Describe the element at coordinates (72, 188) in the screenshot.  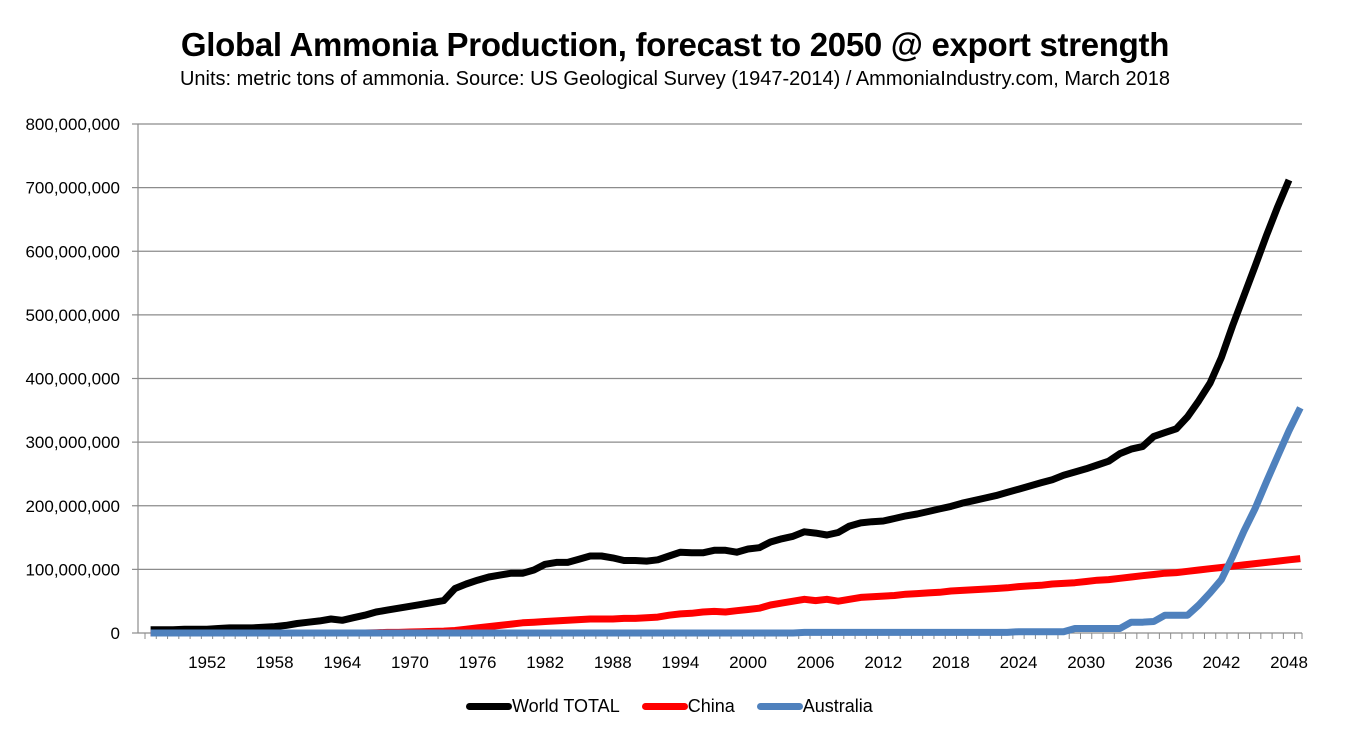
I see `y-tick-label: 700,000,000` at that location.